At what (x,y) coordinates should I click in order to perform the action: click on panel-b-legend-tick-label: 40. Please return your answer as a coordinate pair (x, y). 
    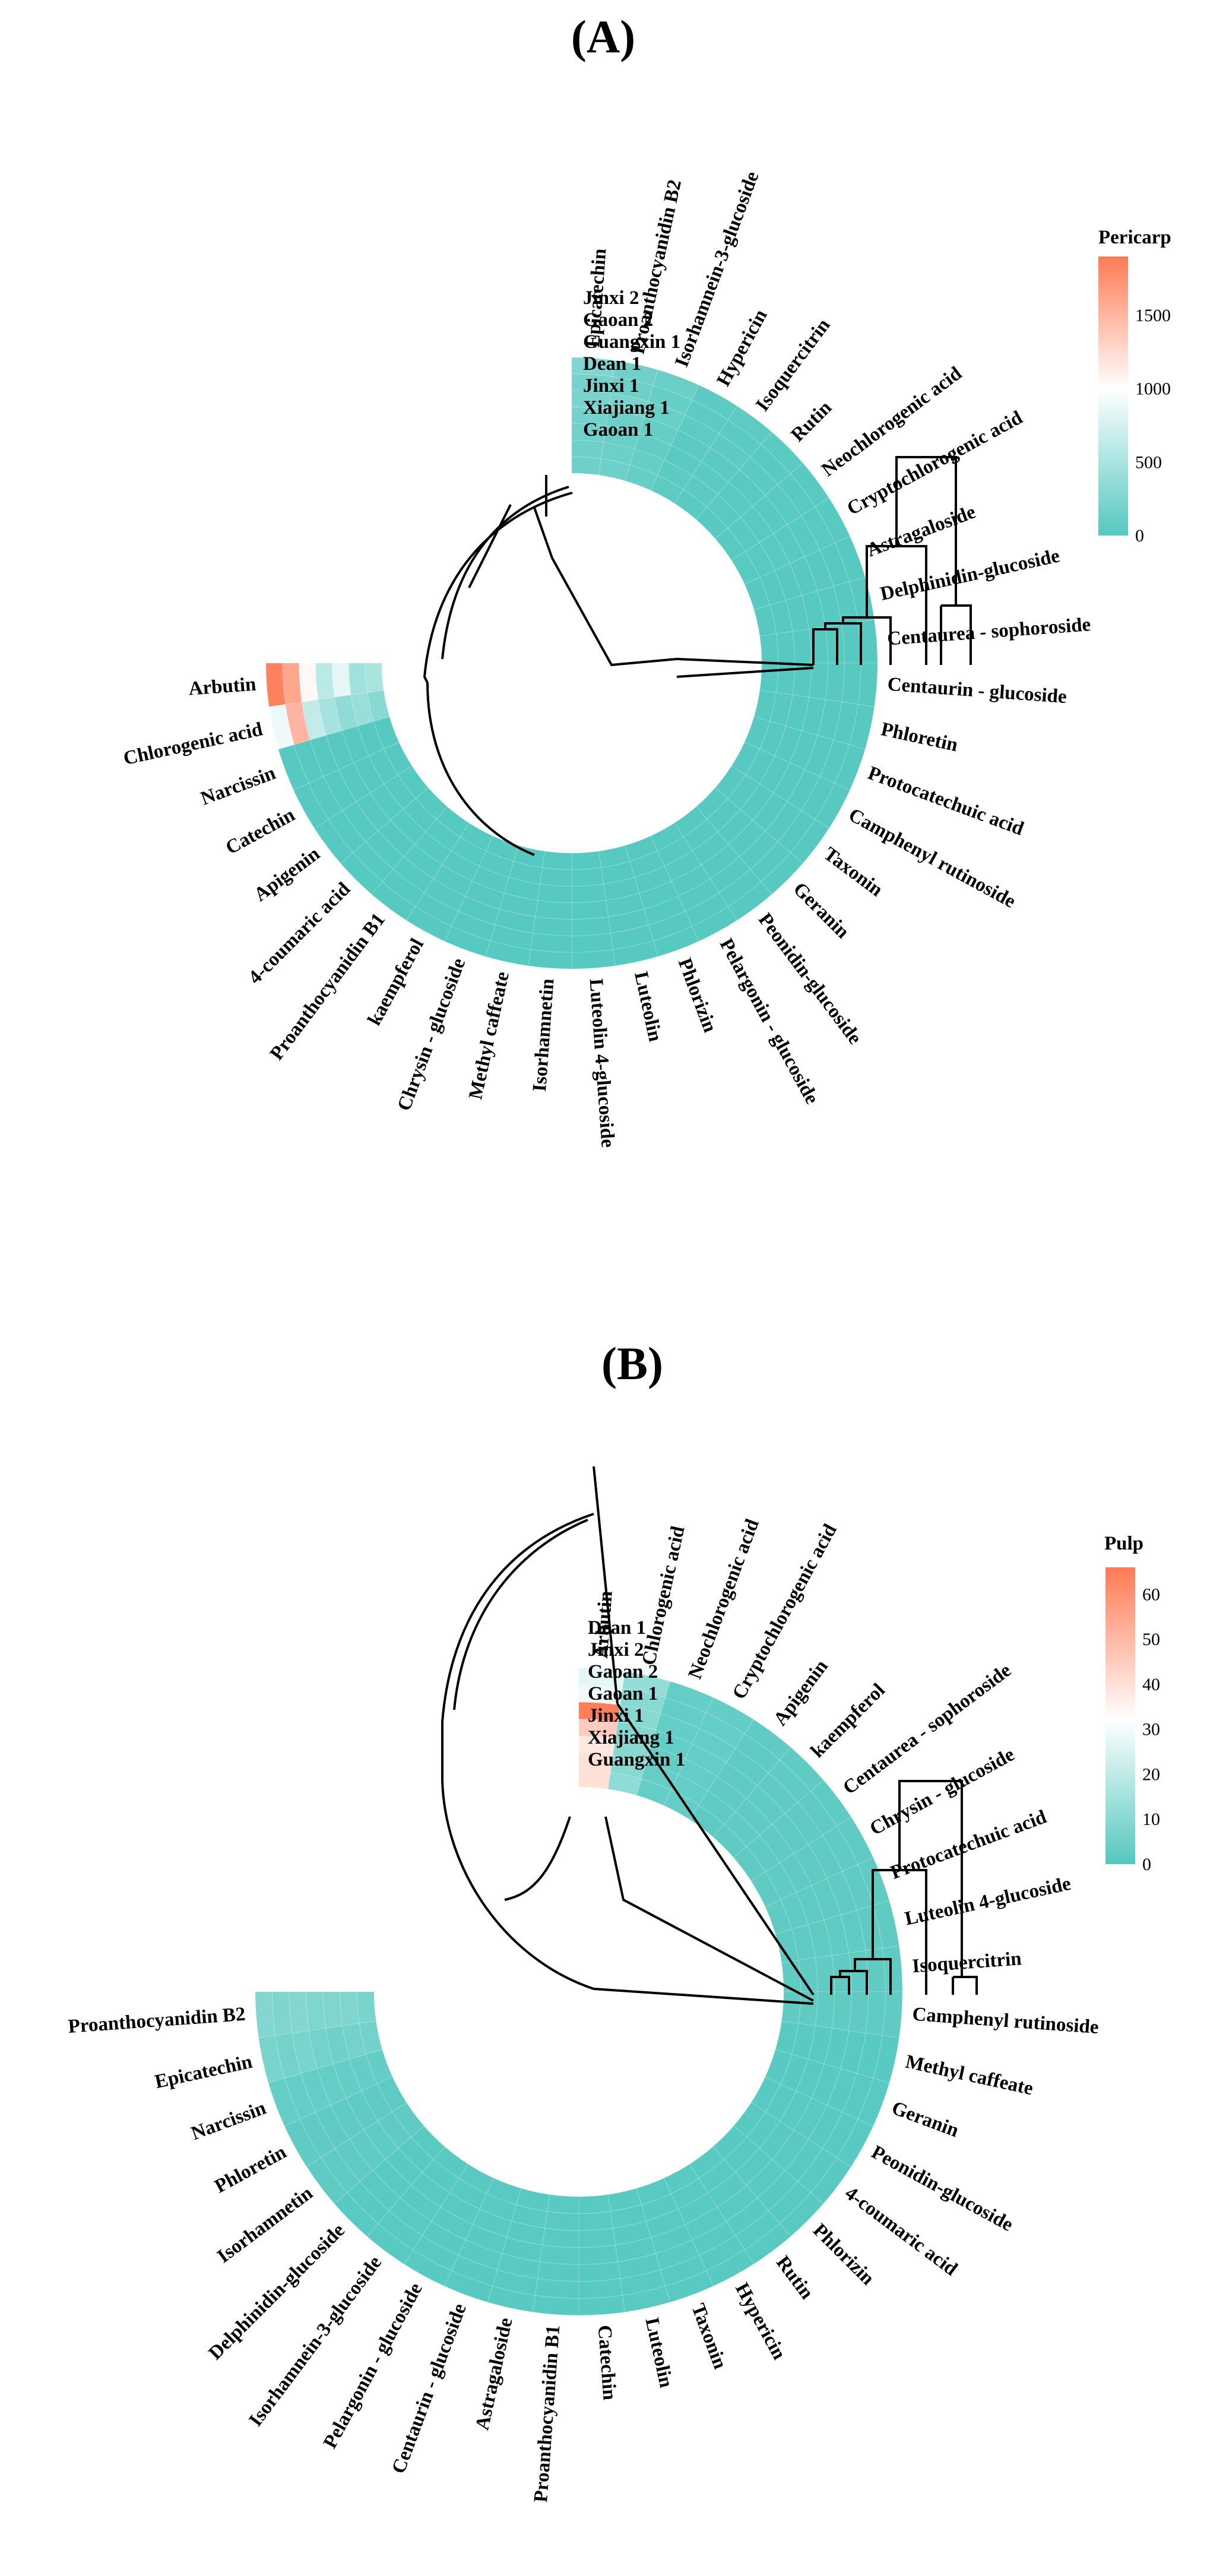
    Looking at the image, I should click on (1151, 1685).